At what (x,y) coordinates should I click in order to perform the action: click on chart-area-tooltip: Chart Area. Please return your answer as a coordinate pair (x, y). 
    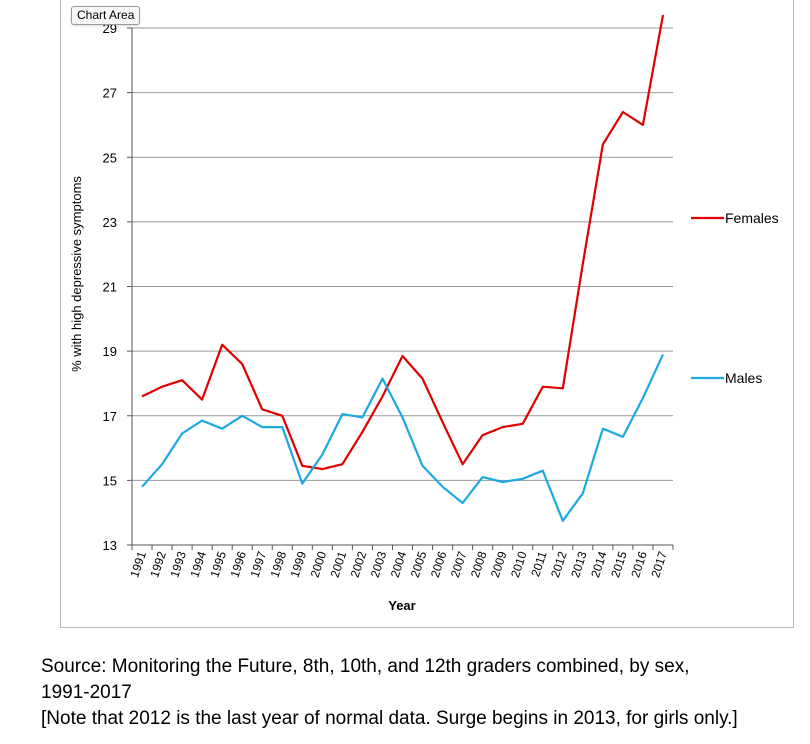
    Looking at the image, I should click on (106, 15).